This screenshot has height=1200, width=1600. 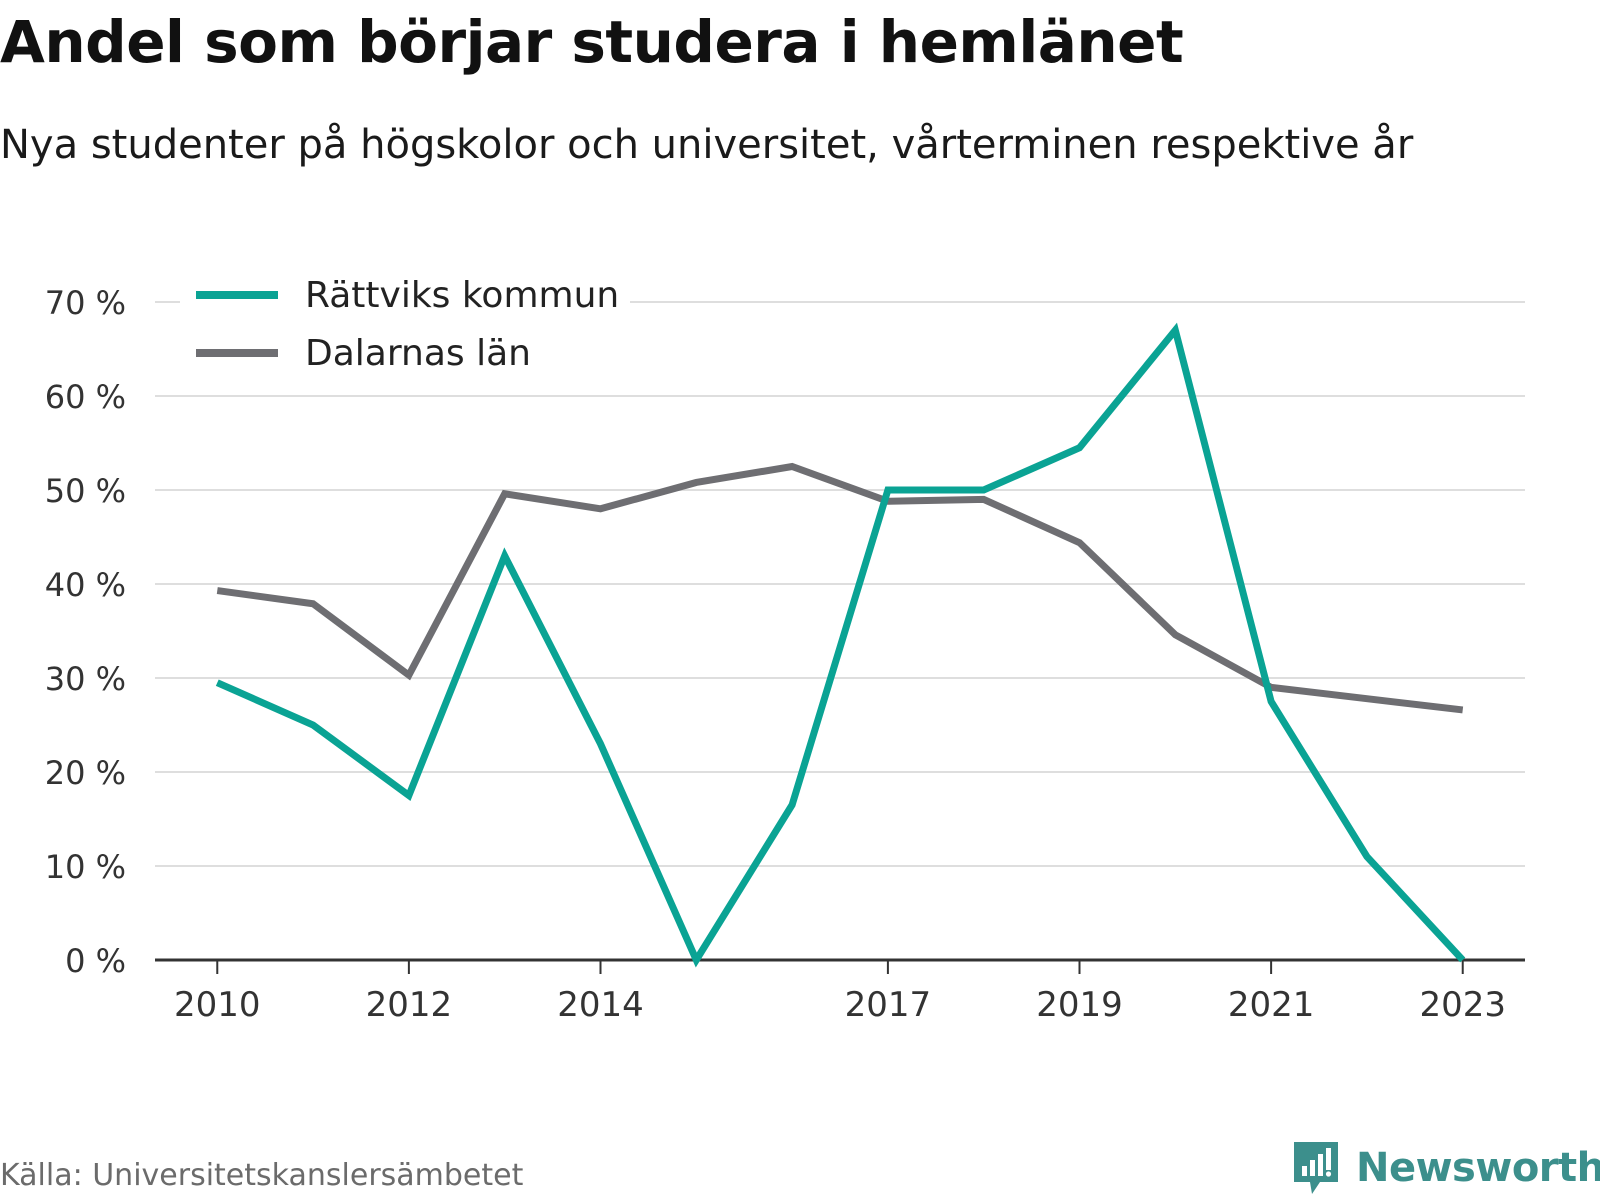 I want to click on legend-label: Dalarnas län, so click(x=418, y=353).